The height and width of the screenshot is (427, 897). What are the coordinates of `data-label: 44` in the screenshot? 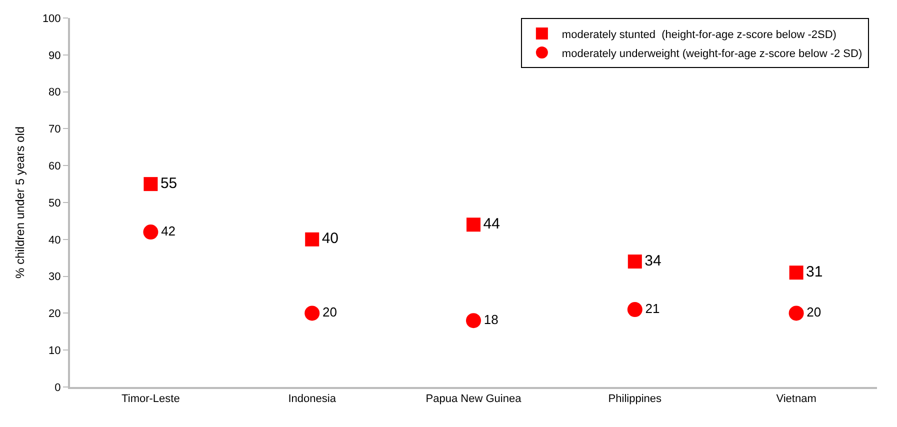 It's located at (491, 223).